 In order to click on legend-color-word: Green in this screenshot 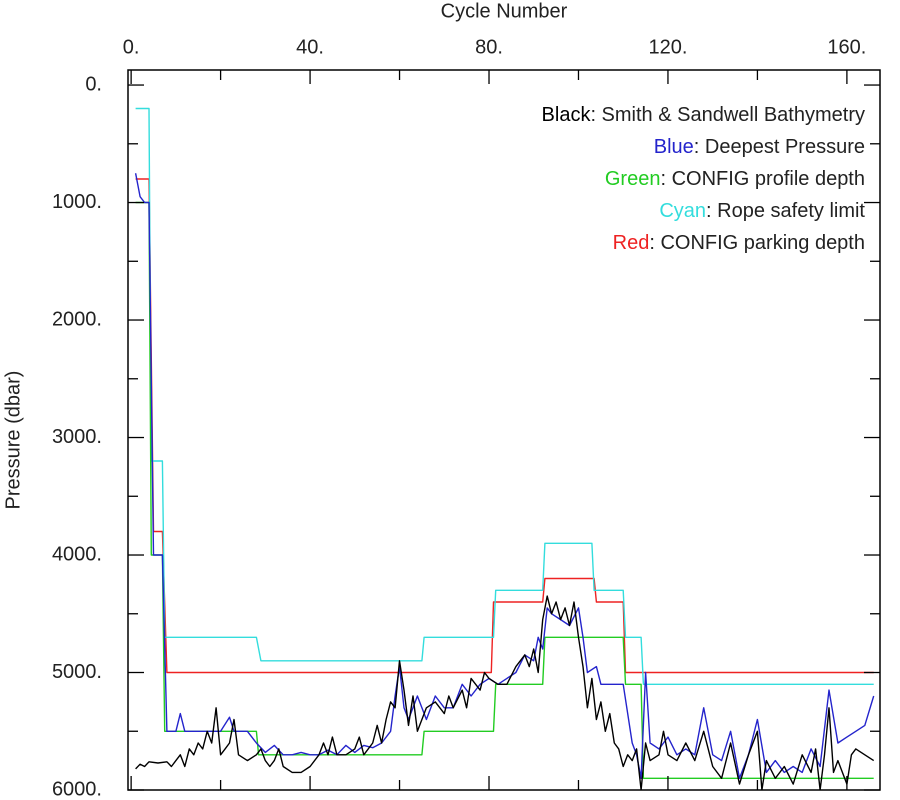, I will do `click(633, 179)`.